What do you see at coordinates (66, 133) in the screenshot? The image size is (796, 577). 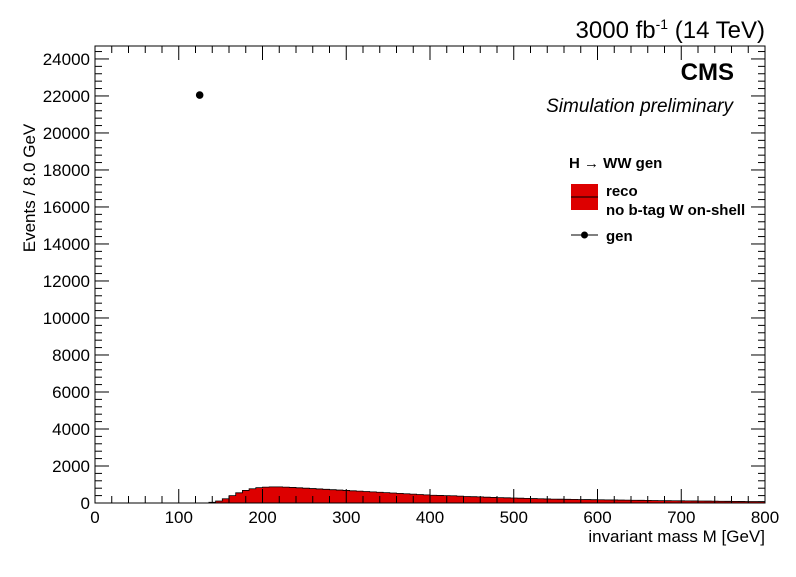 I see `y-tick-label: 20000` at bounding box center [66, 133].